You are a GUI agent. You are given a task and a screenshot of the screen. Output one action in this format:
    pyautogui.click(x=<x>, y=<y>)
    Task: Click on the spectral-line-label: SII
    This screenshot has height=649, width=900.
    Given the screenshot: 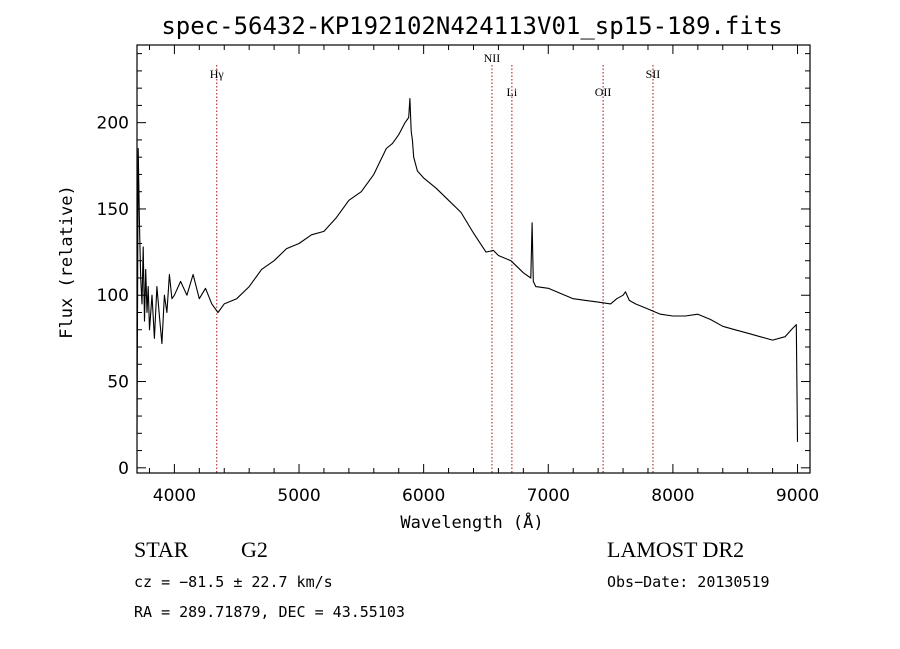 What is the action you would take?
    pyautogui.click(x=653, y=74)
    